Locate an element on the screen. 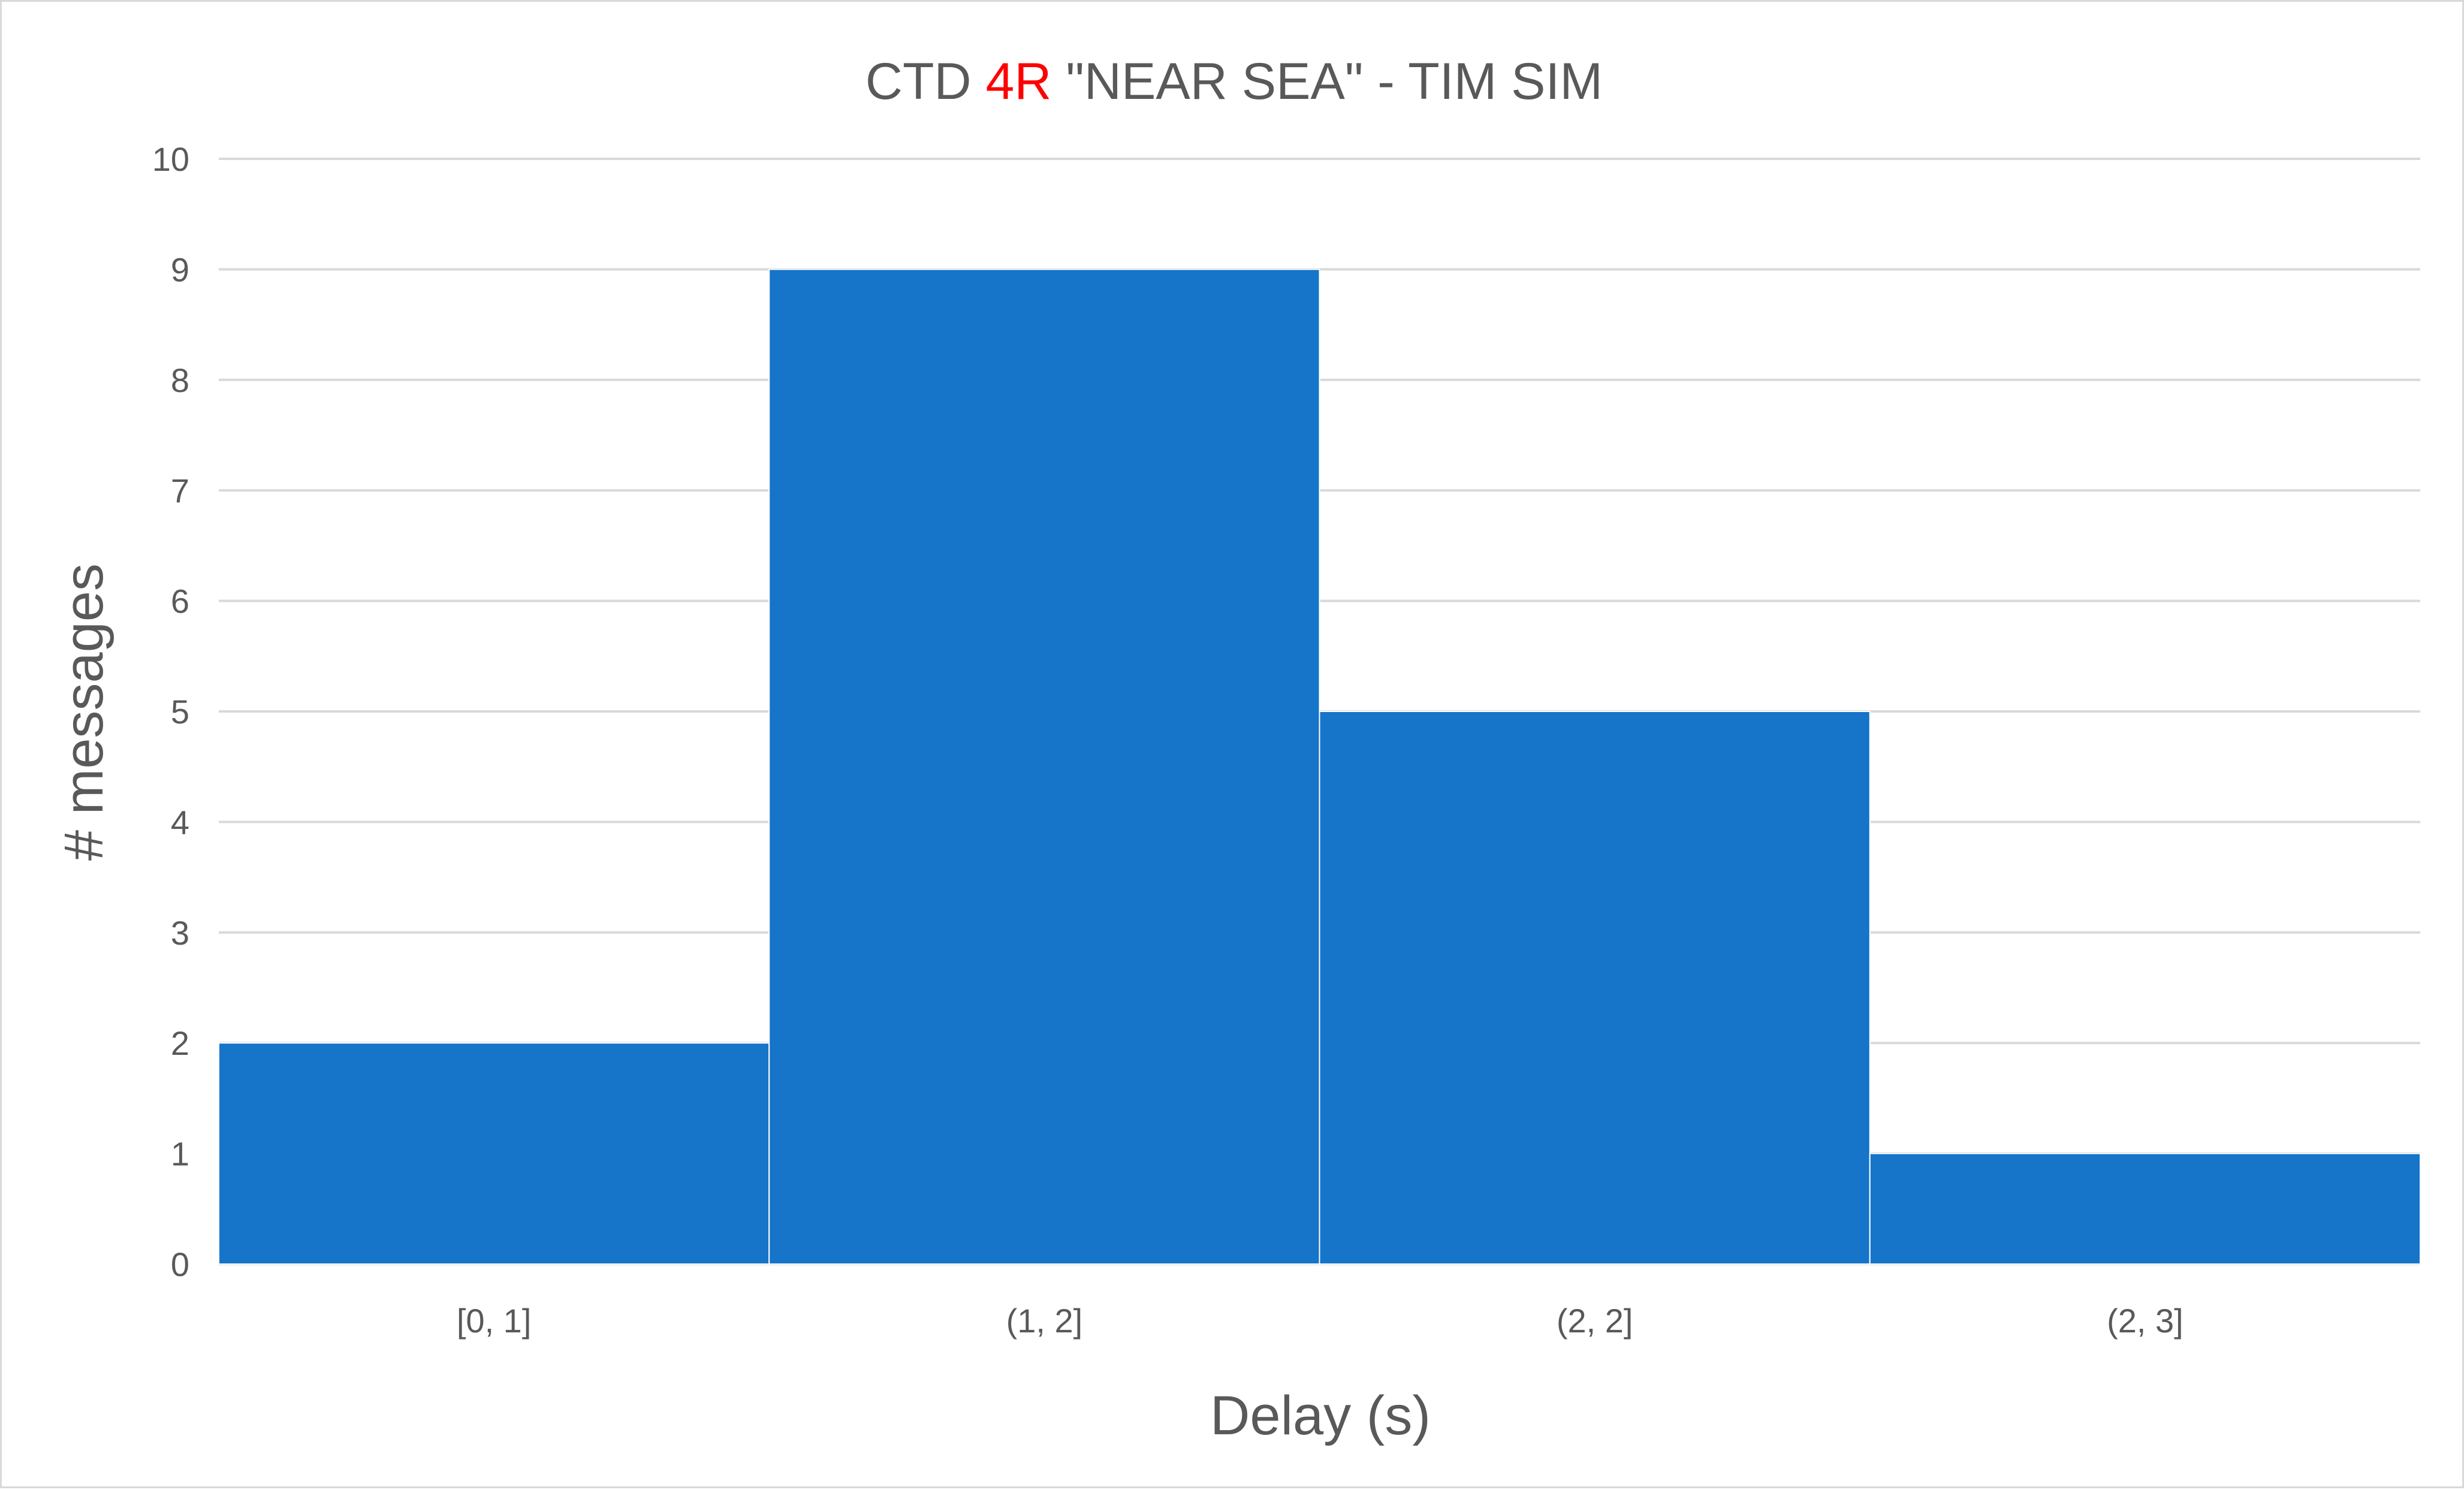 Image resolution: width=2464 pixels, height=1490 pixels. x-axis-title: Delay (s) is located at coordinates (1320, 1415).